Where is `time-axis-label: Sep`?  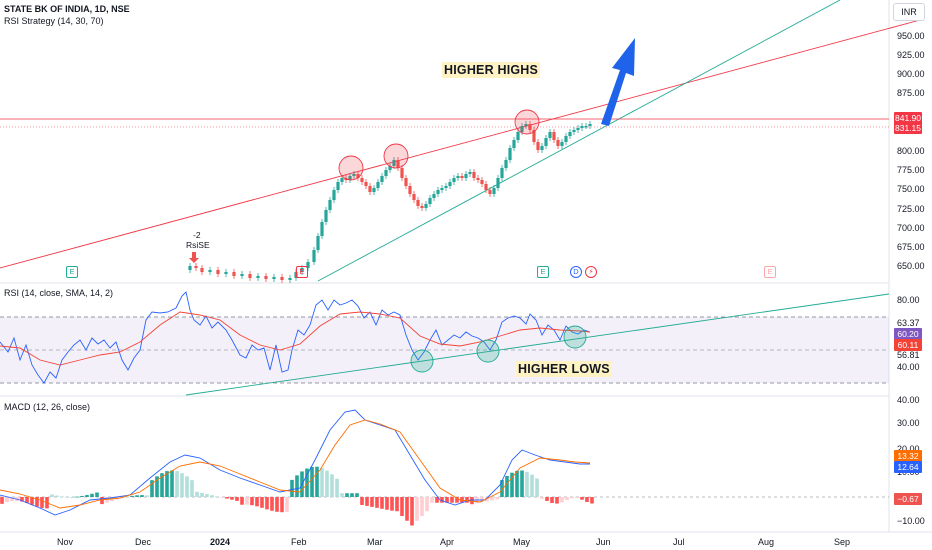
time-axis-label: Sep is located at coordinates (842, 542).